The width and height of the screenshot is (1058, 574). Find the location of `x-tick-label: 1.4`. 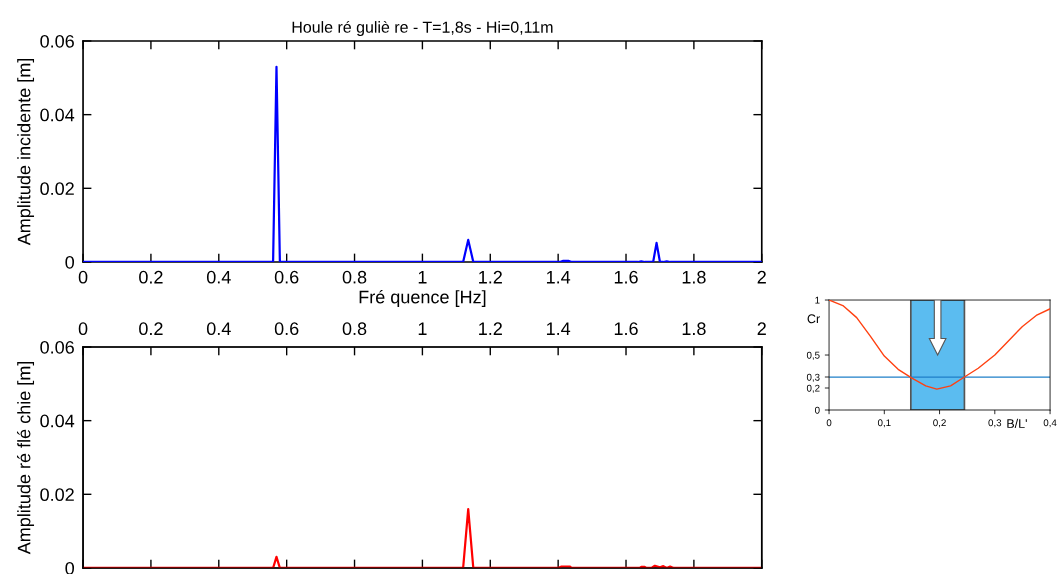

x-tick-label: 1.4 is located at coordinates (558, 277).